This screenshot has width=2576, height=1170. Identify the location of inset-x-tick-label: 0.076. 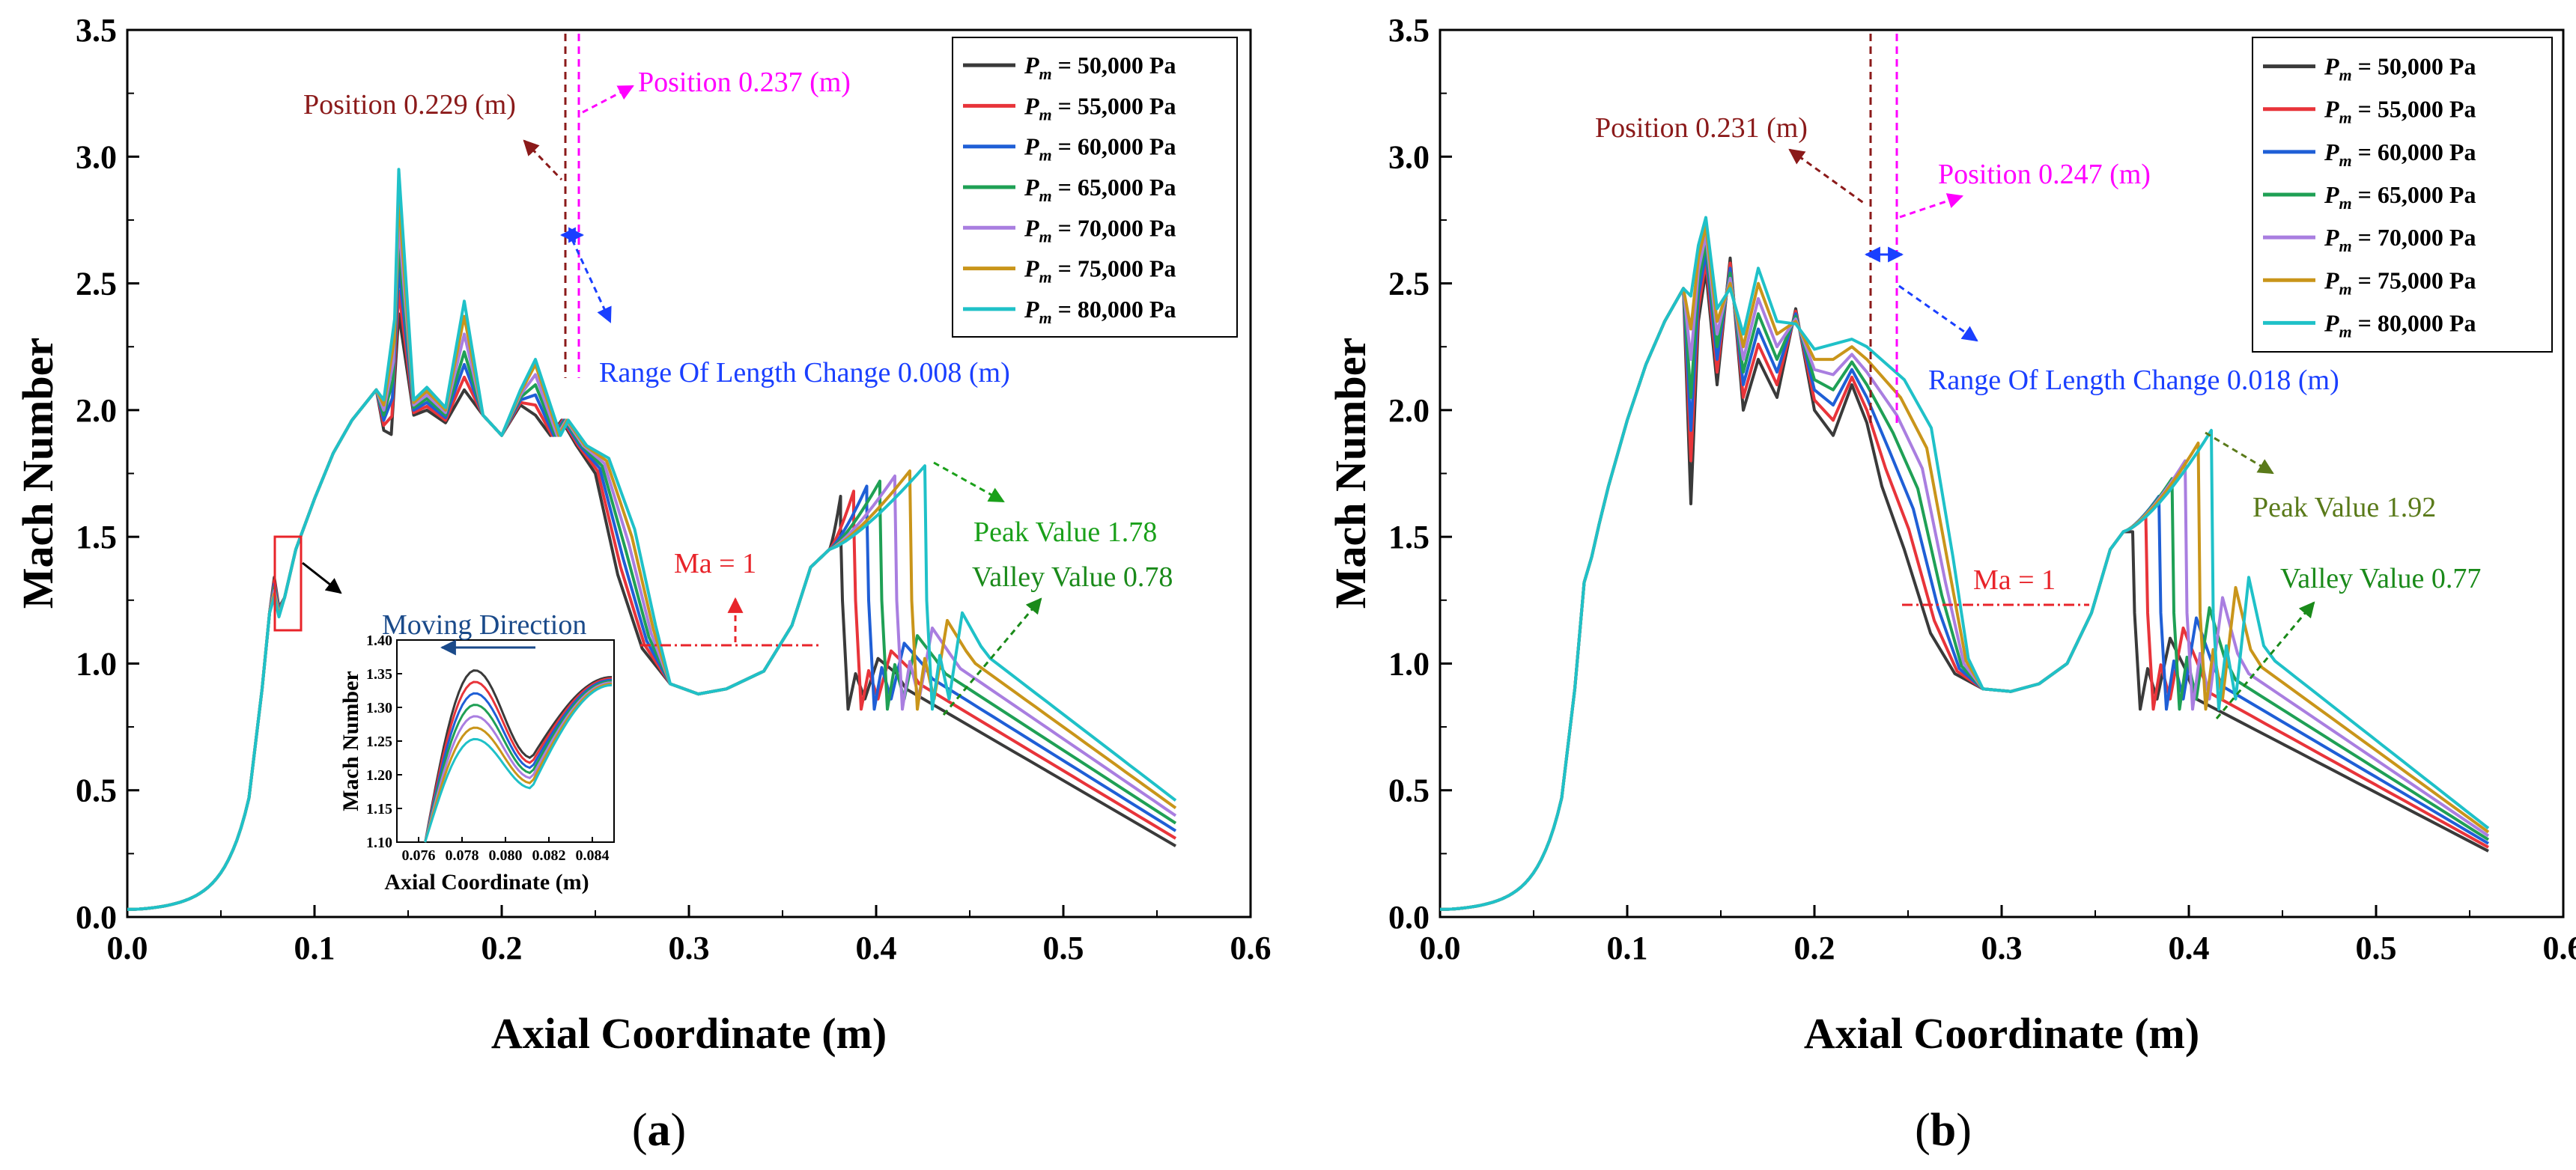
(419, 855).